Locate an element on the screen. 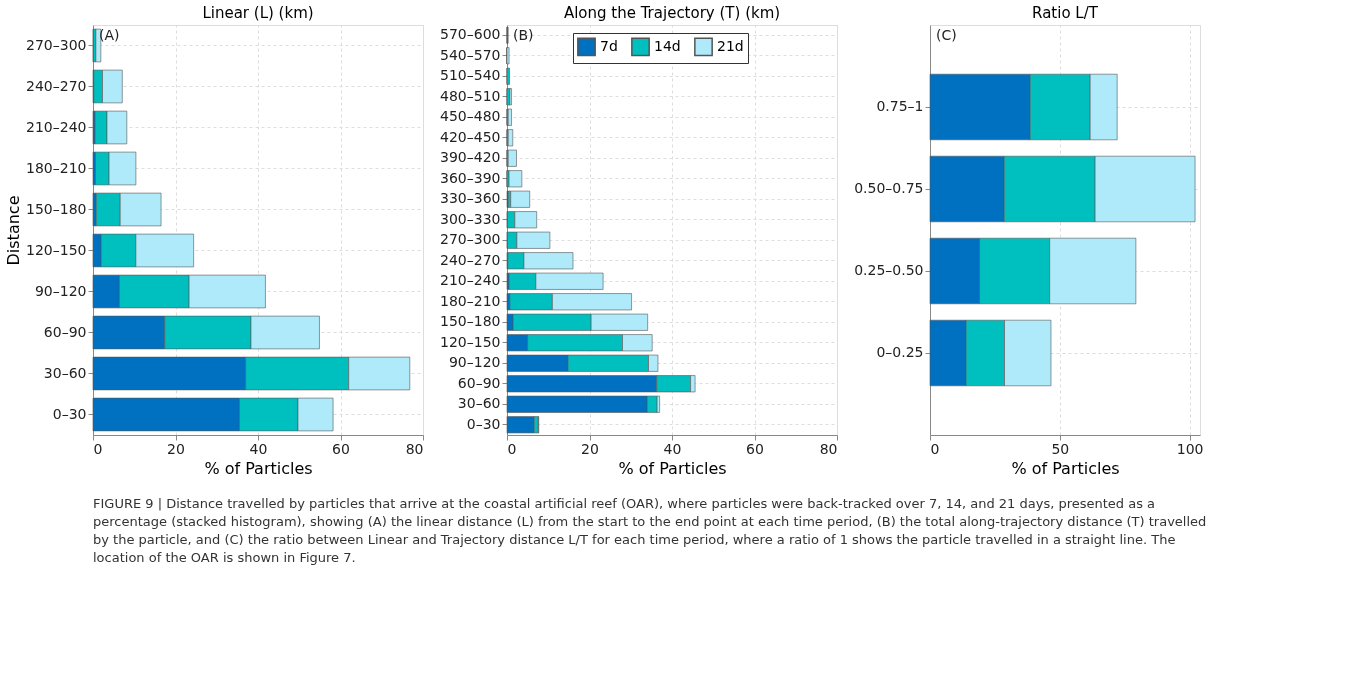 Image resolution: width=1355 pixels, height=677 pixels. y-tick-label: 420–450 is located at coordinates (470, 136).